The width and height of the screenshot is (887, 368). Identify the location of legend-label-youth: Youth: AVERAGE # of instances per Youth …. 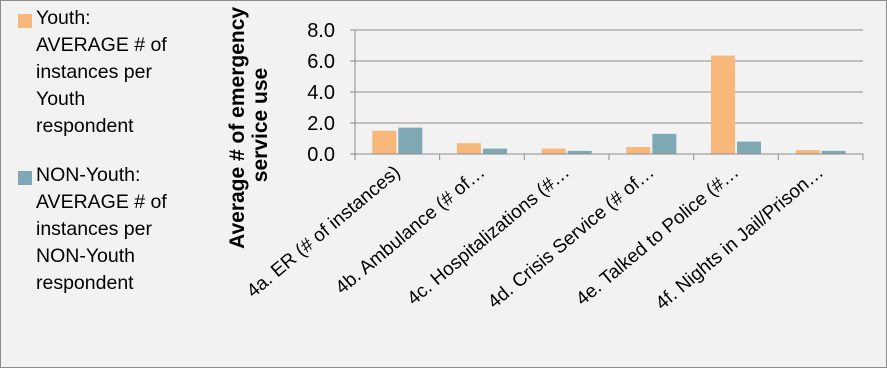
(101, 72).